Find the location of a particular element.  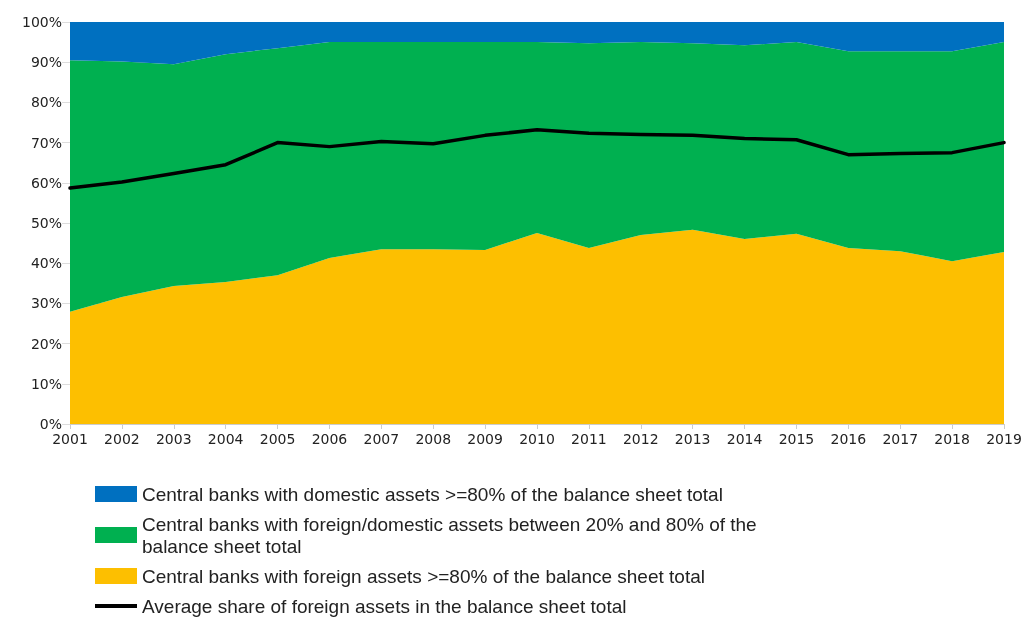

x-tick-label: 2006 is located at coordinates (329, 439).